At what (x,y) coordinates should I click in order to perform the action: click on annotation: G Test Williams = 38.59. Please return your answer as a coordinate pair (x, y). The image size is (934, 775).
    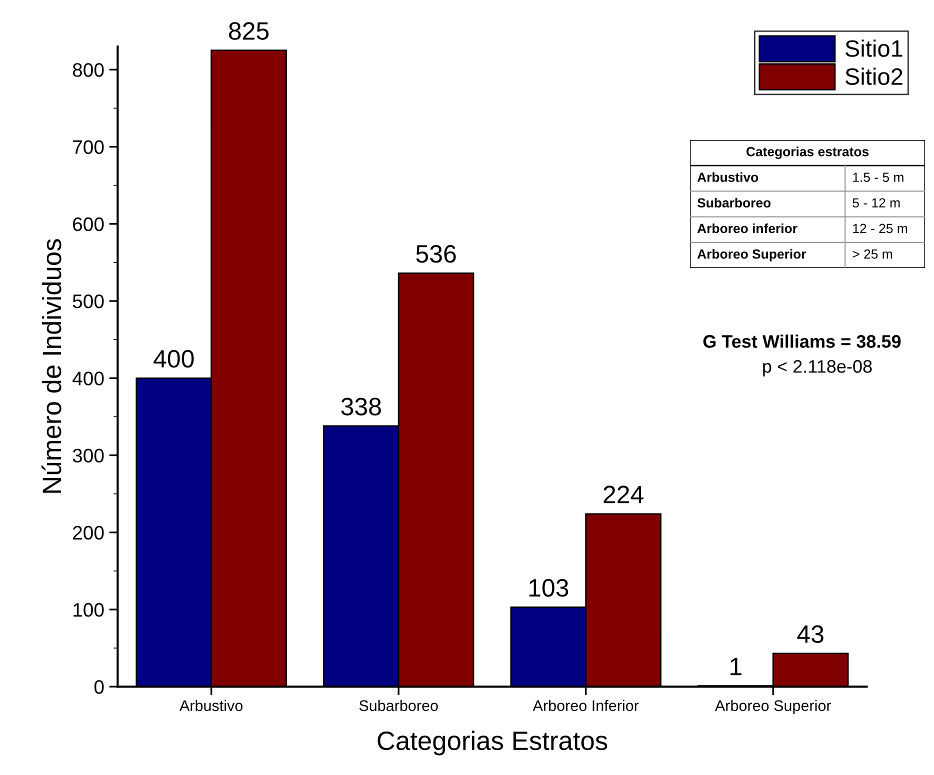
    Looking at the image, I should click on (802, 341).